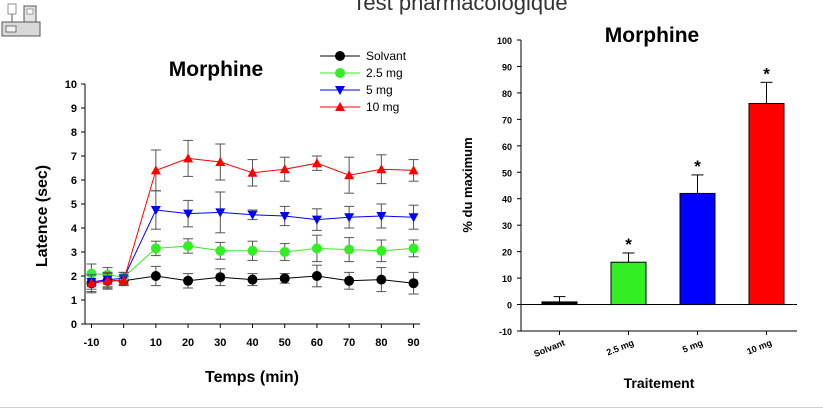 The image size is (823, 414). Describe the element at coordinates (659, 383) in the screenshot. I see `bar-chart-x-label: Traitement` at that location.